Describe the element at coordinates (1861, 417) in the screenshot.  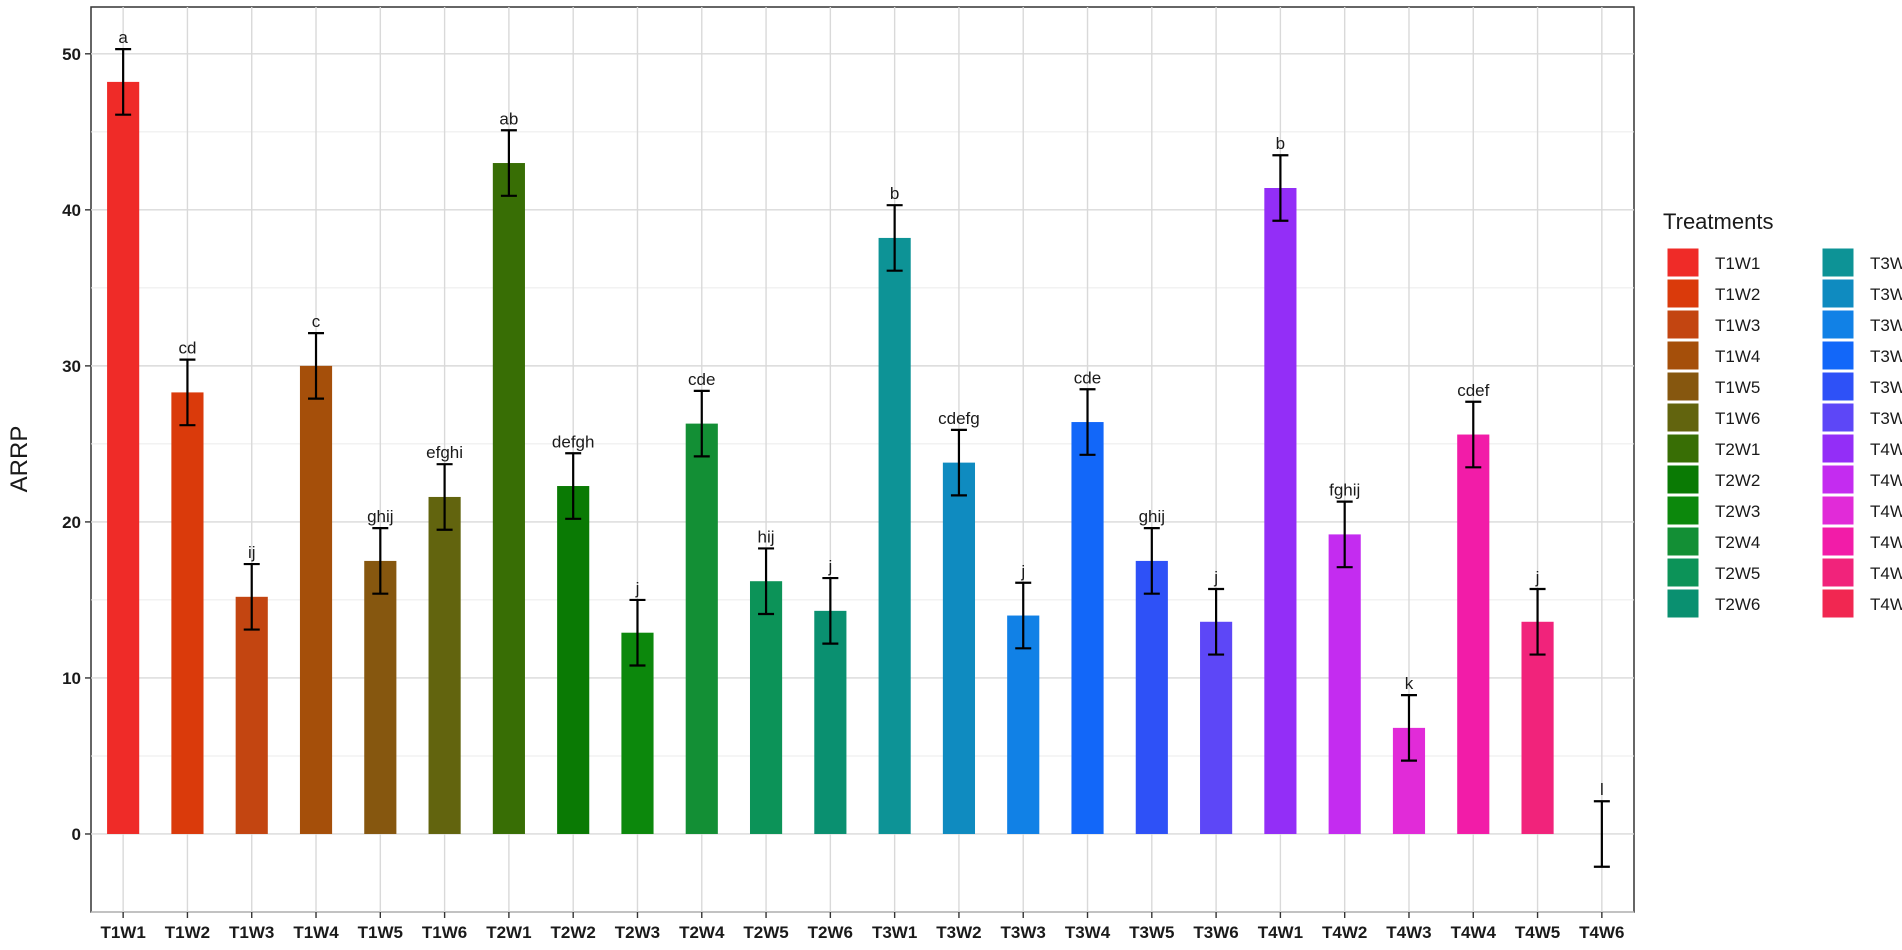
I see `legend-item-t3w6: T3W6` at that location.